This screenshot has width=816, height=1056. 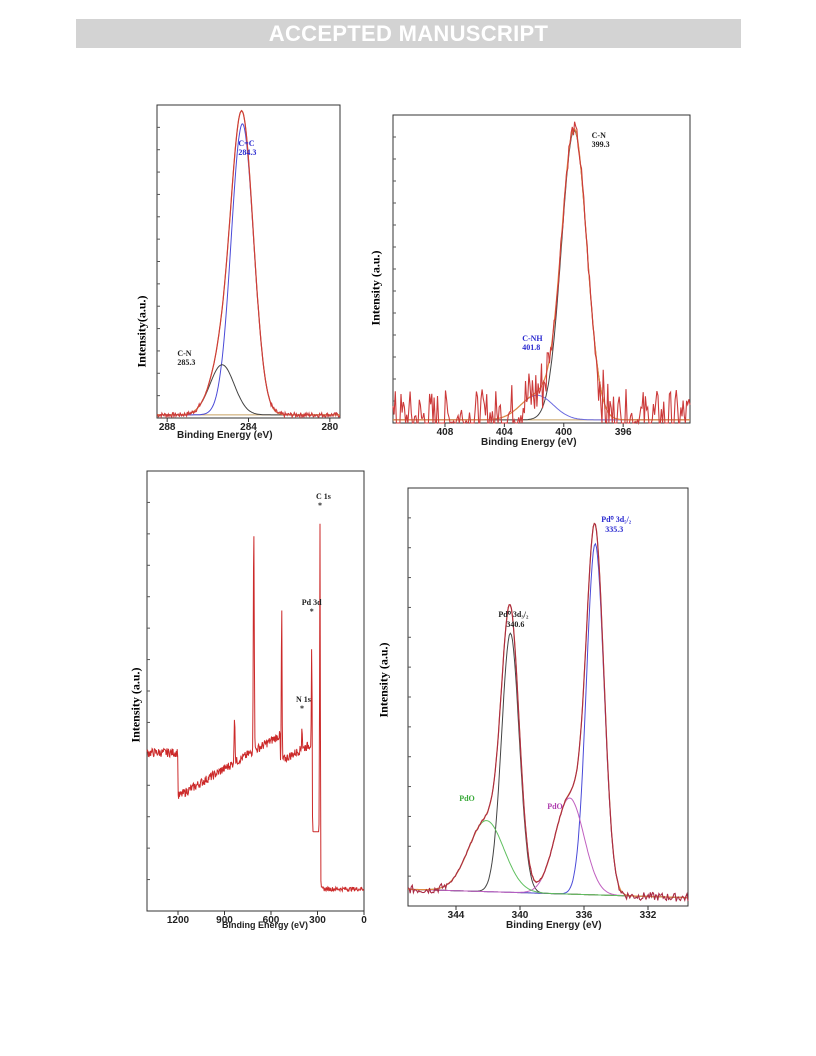 What do you see at coordinates (224, 920) in the screenshot?
I see `x-tick-label: 900` at bounding box center [224, 920].